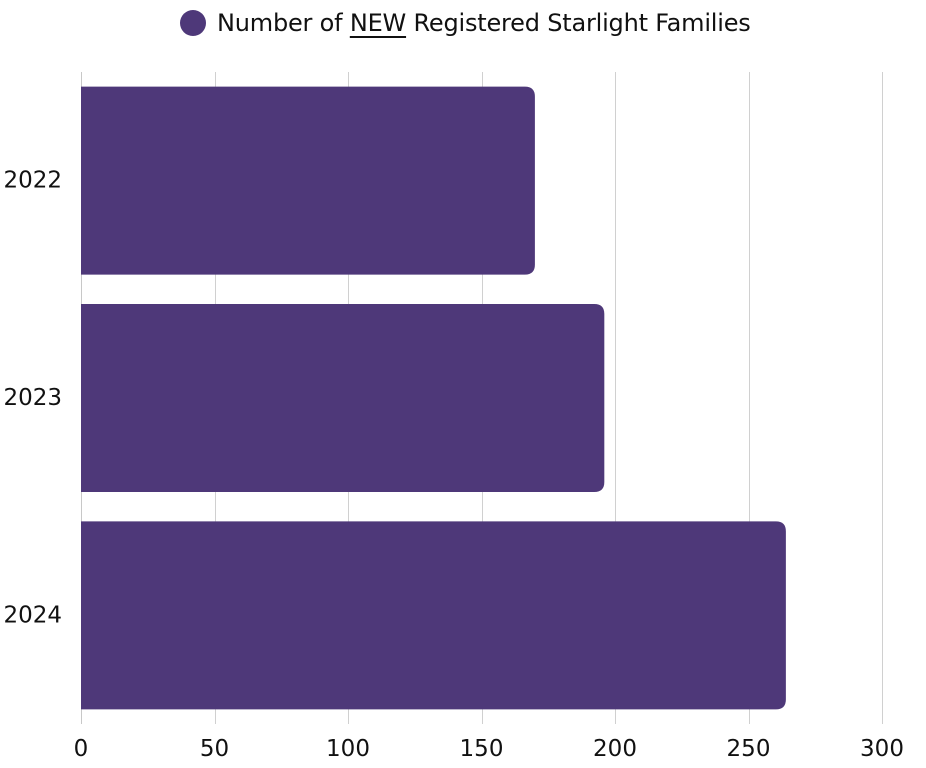  Describe the element at coordinates (343, 398) in the screenshot. I see `bar-2023` at that location.